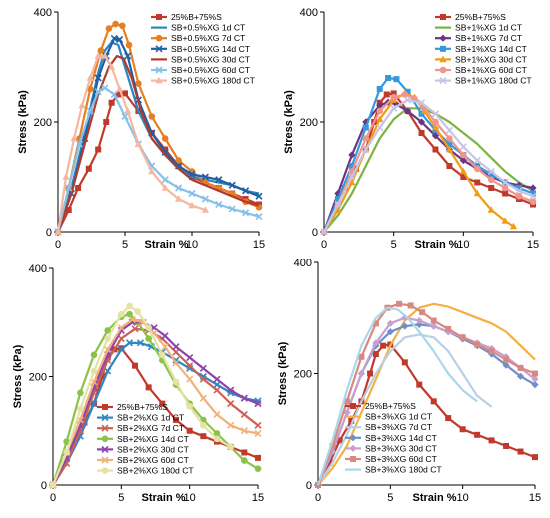  What do you see at coordinates (211, 70) in the screenshot?
I see `legend-label: SB+0.5%XG 60d CT` at bounding box center [211, 70].